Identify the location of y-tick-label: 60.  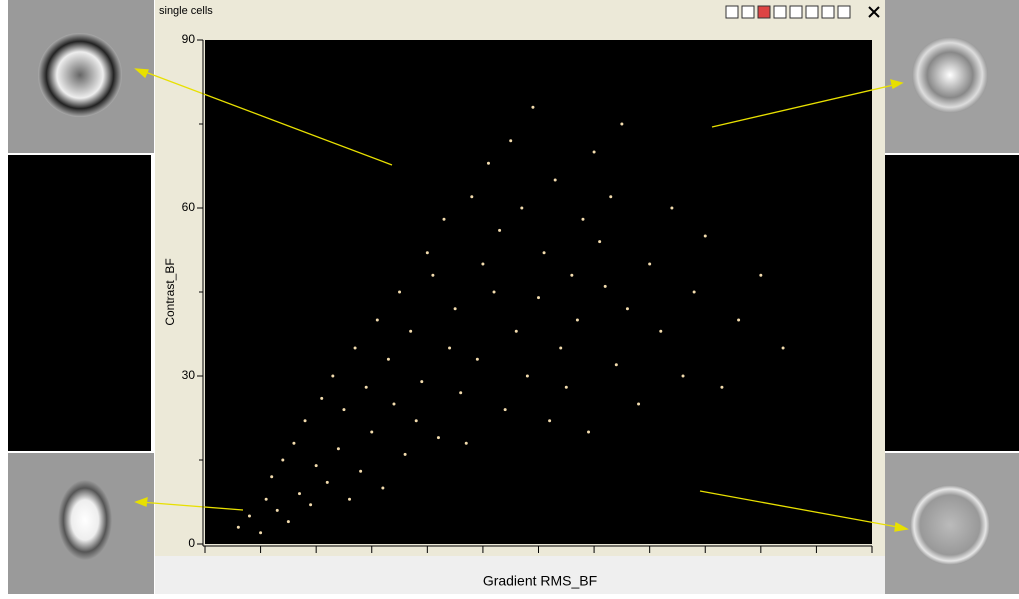
(189, 207).